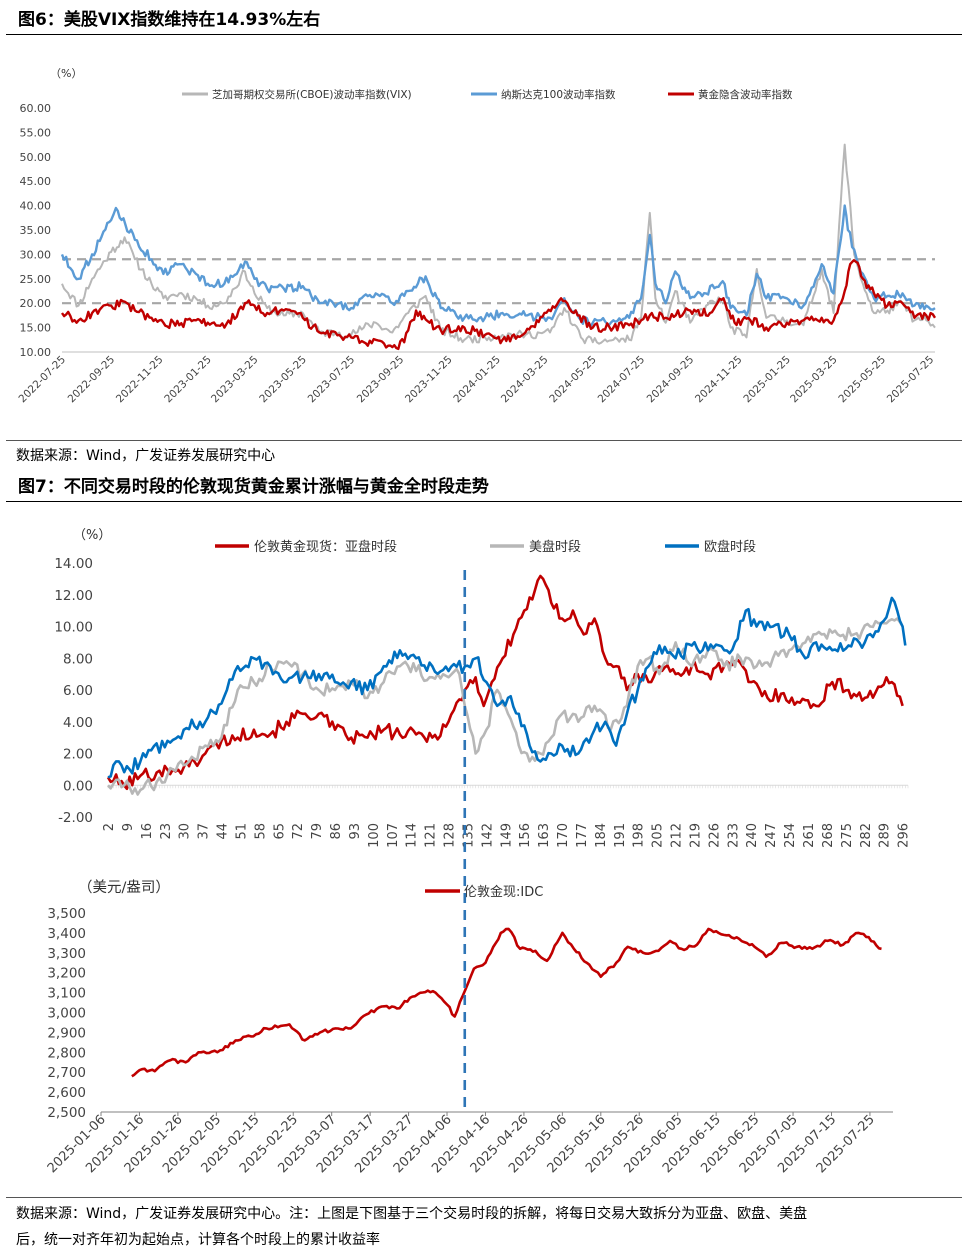  What do you see at coordinates (730, 547) in the screenshot?
I see `fig7-top-legend-label-2: 欧盘时段` at bounding box center [730, 547].